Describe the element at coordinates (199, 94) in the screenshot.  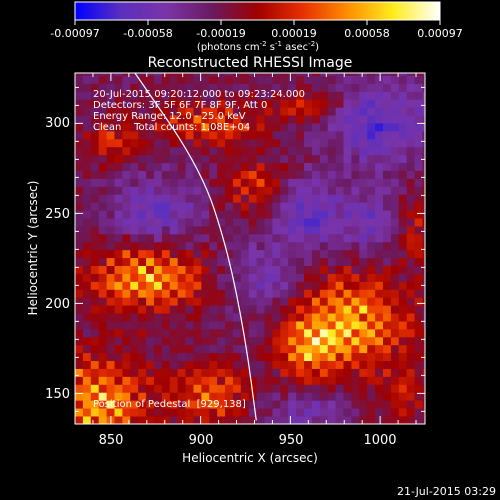
I see `annotation-time-range: 20-Jul-2015 09:20:12.000 to 09:23:24.000` at that location.